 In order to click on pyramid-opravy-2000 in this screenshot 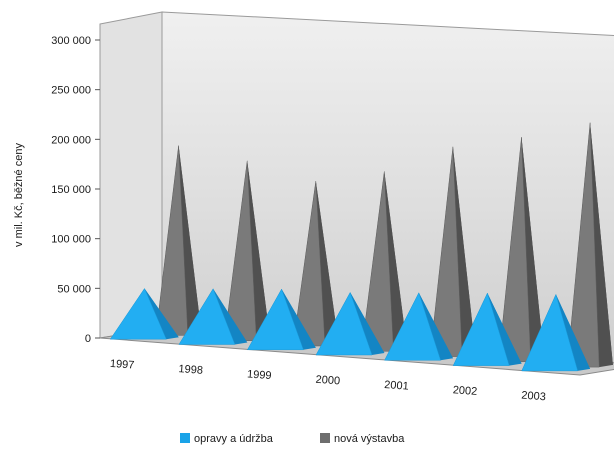, I will do `click(350, 323)`.